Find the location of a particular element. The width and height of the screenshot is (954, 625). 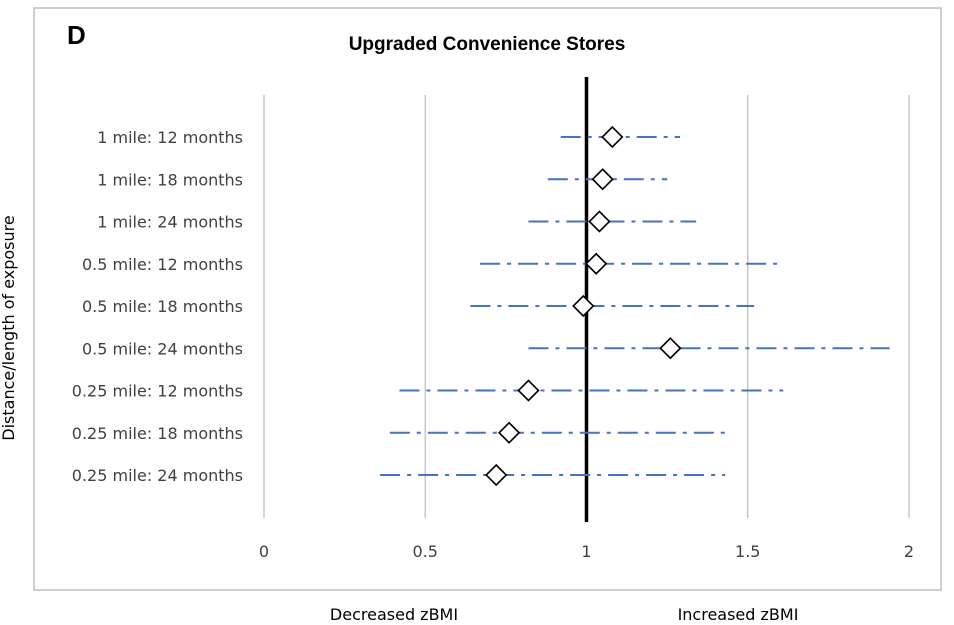

category-label: 1 mile: 12 months is located at coordinates (170, 137).